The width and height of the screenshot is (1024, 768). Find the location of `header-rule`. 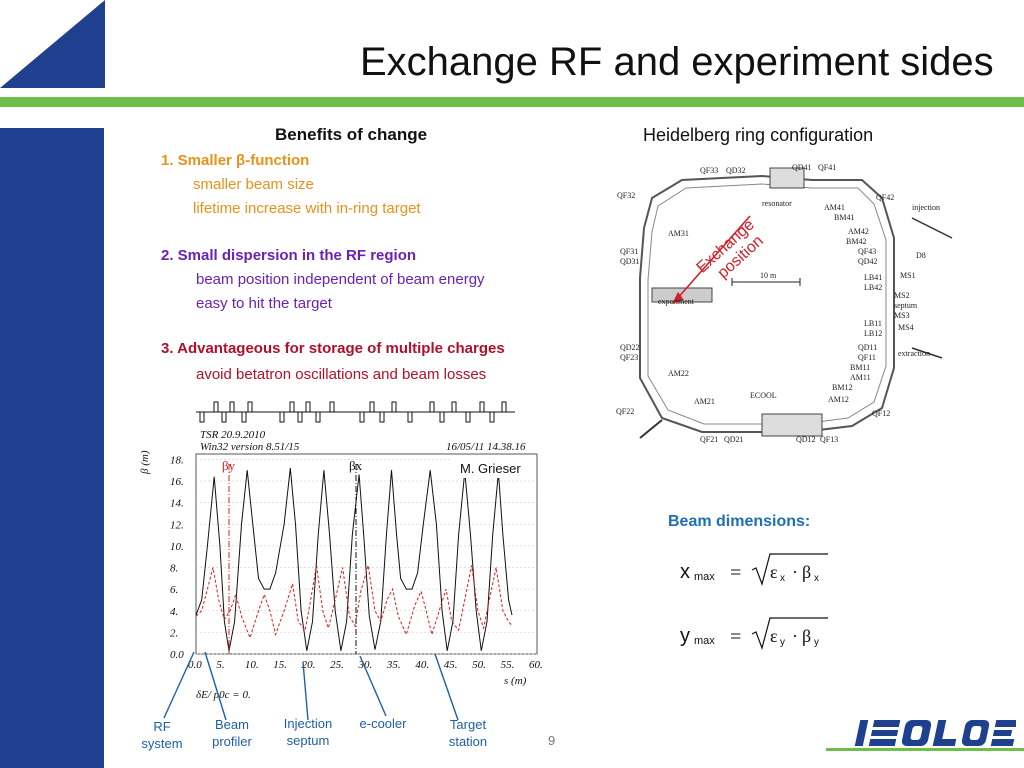

header-rule is located at coordinates (512, 102).